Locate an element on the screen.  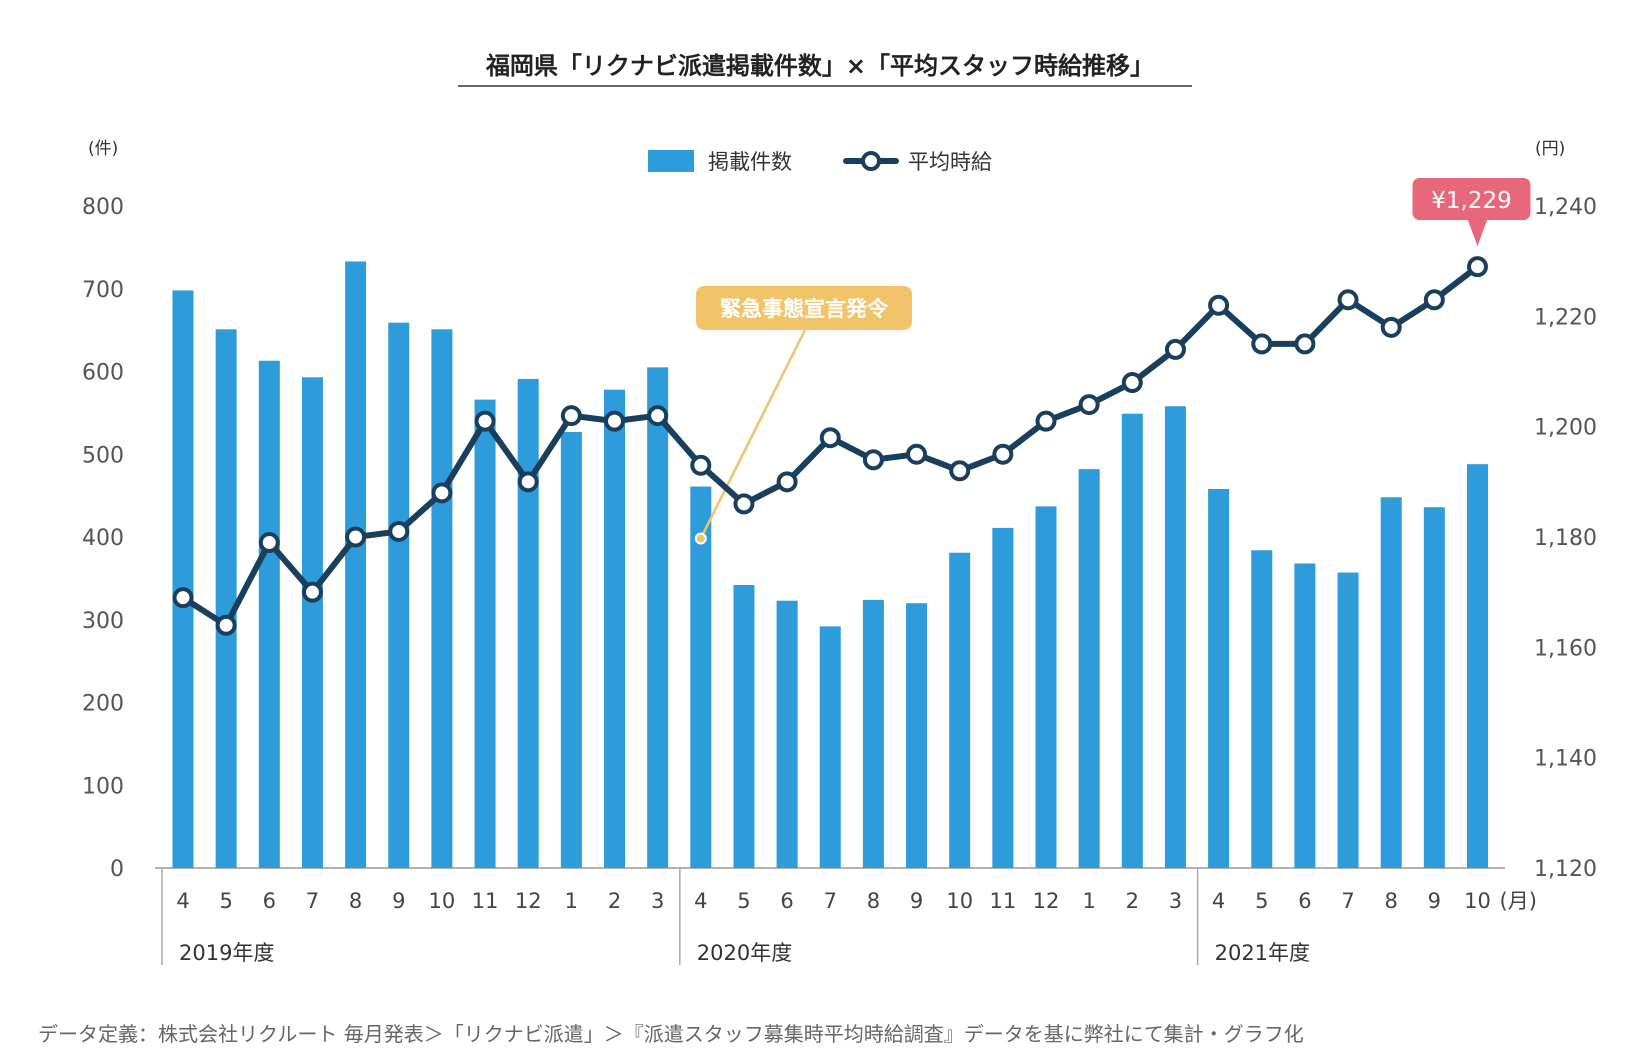
right-axis-tick: 1,120 is located at coordinates (1565, 869).